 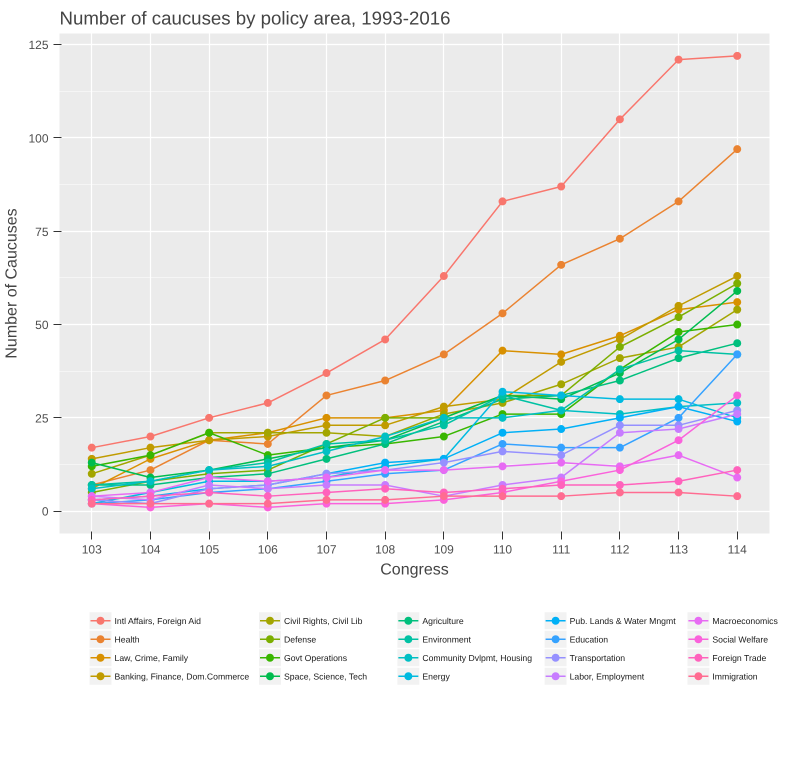 What do you see at coordinates (589, 639) in the screenshot?
I see `legend-label: Education` at bounding box center [589, 639].